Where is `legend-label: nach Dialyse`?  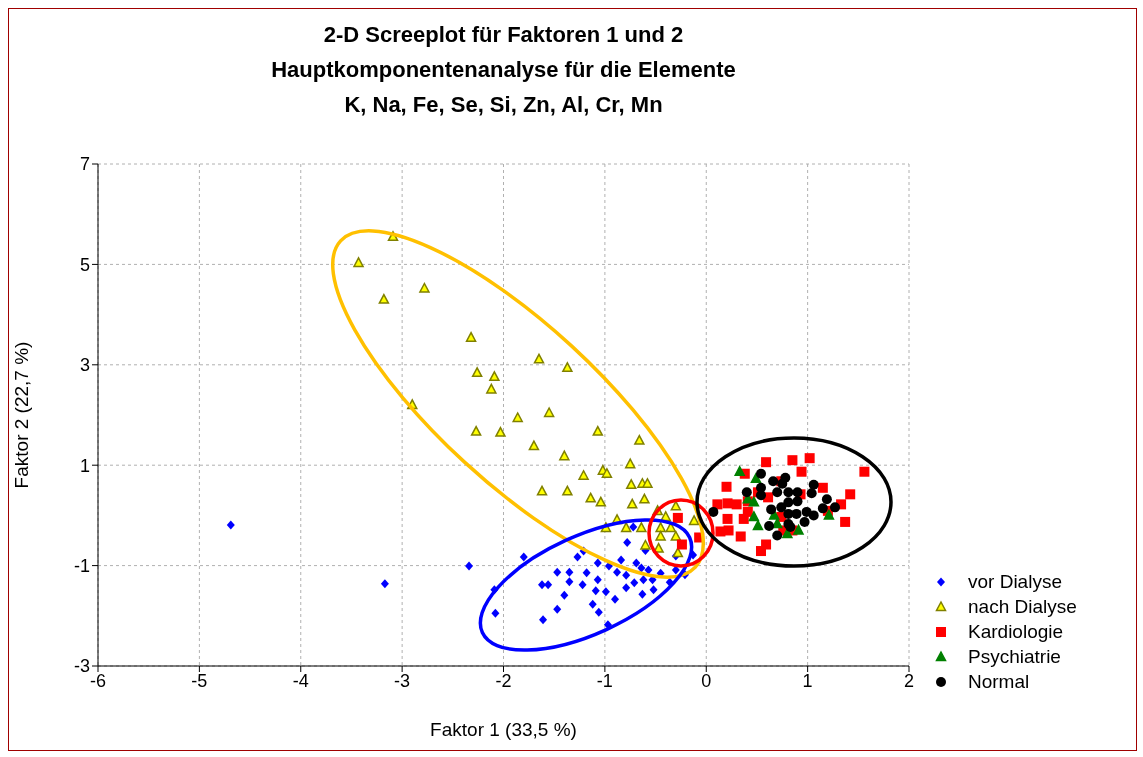
legend-label: nach Dialyse is located at coordinates (1022, 607).